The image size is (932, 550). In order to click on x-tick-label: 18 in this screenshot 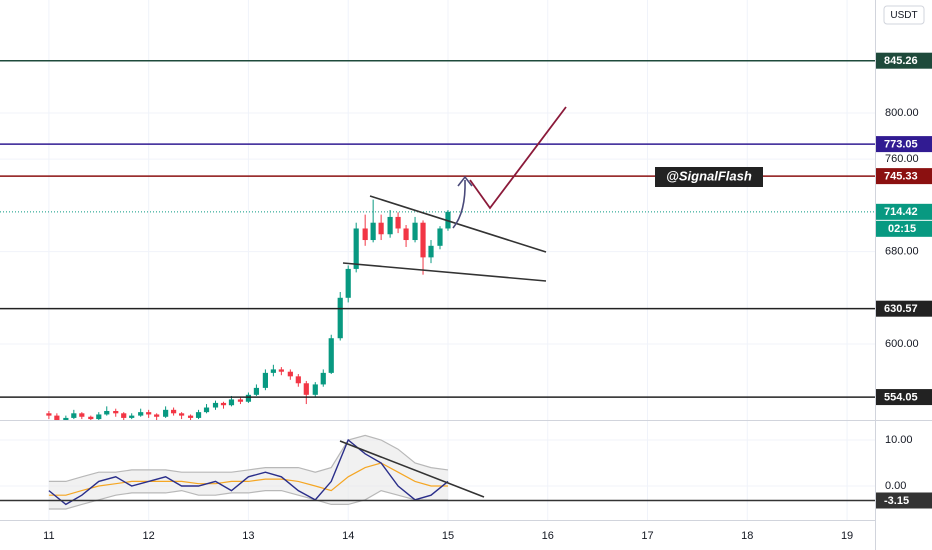, I will do `click(747, 536)`.